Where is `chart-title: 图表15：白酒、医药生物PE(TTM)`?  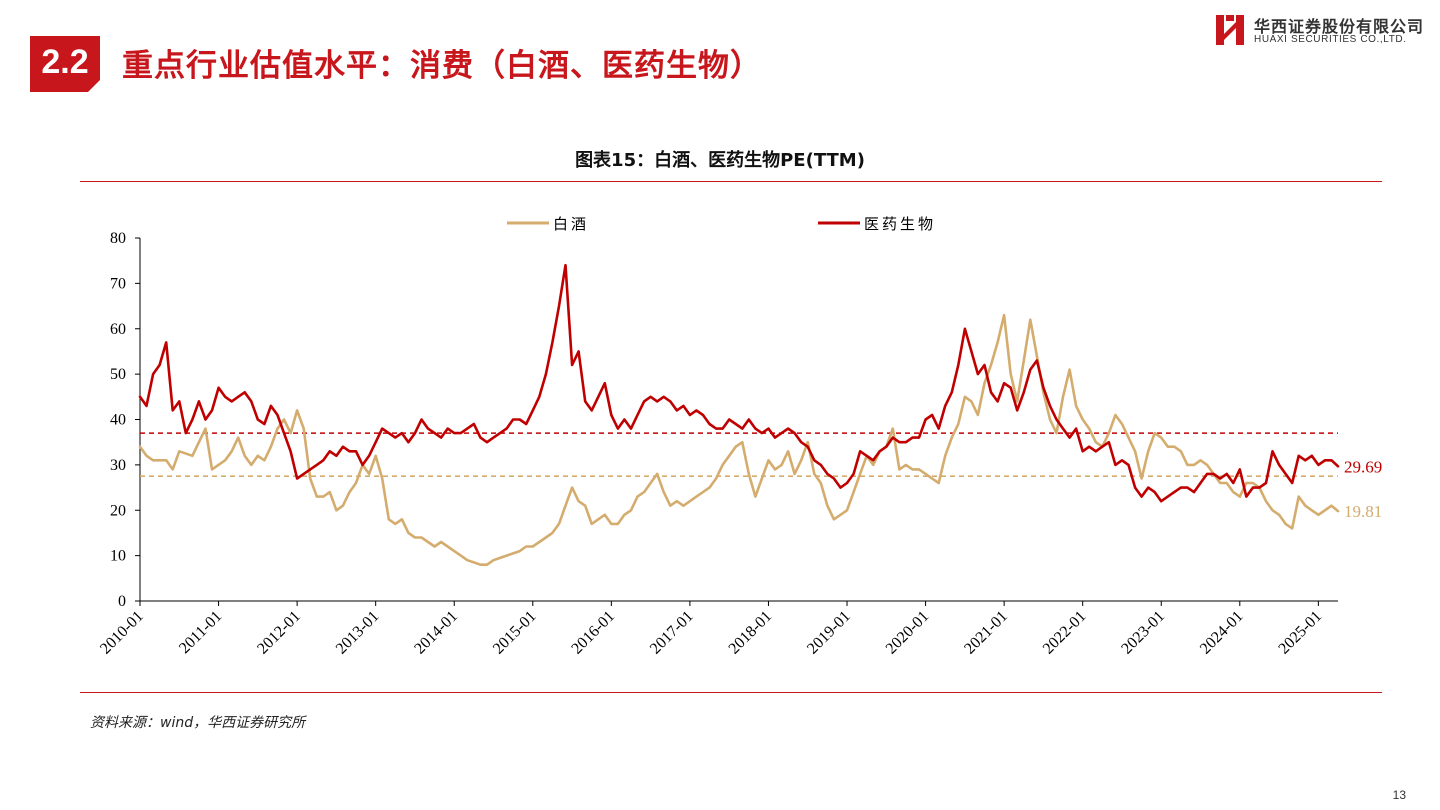
chart-title: 图表15：白酒、医药生物PE(TTM) is located at coordinates (720, 160).